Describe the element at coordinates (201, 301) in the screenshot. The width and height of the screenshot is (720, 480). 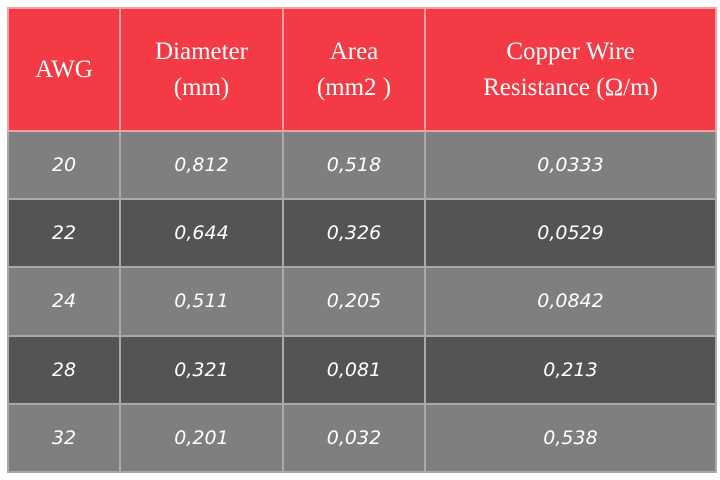
I see `table-cell: 0,511` at that location.